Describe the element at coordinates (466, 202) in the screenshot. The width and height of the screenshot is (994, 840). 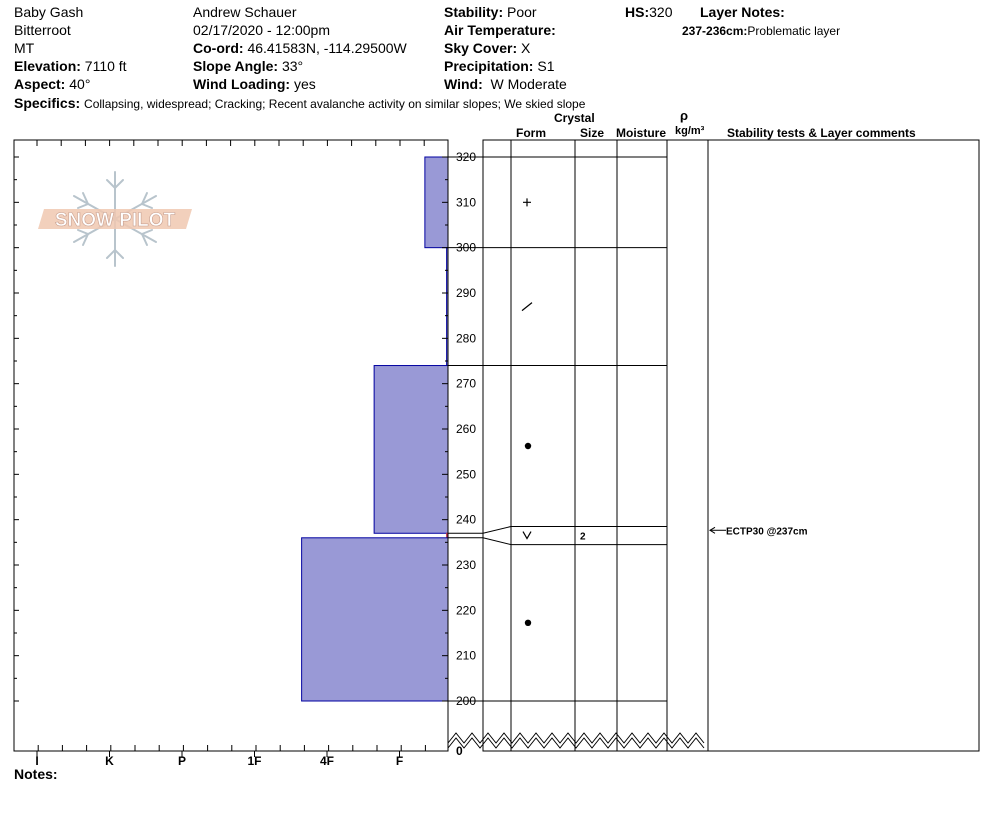
I see `depth-tick-label: 310` at that location.